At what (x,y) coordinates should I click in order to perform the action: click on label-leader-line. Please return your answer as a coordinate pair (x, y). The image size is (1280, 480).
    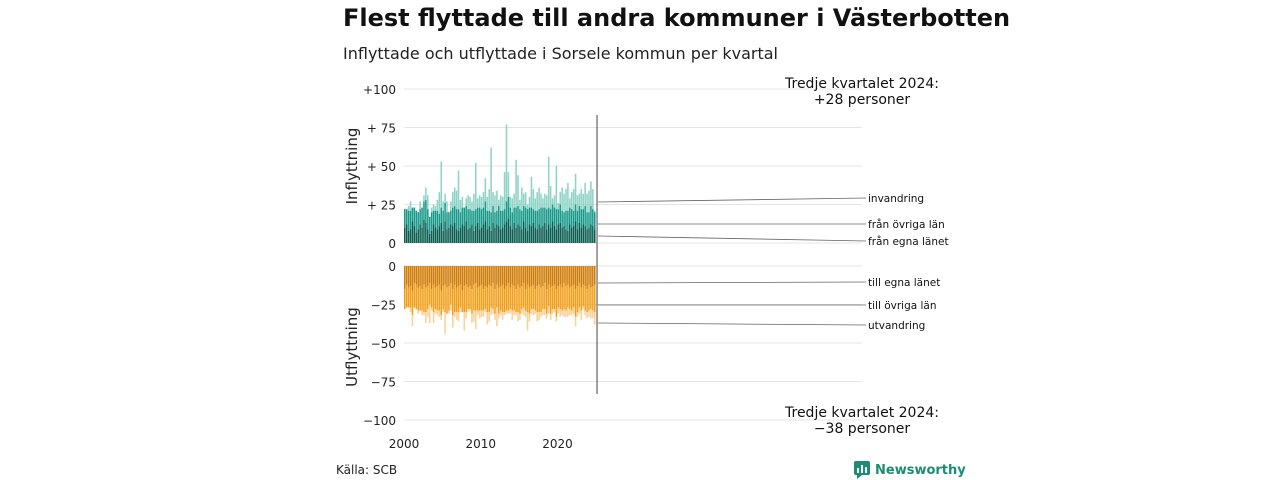
    Looking at the image, I should click on (732, 282).